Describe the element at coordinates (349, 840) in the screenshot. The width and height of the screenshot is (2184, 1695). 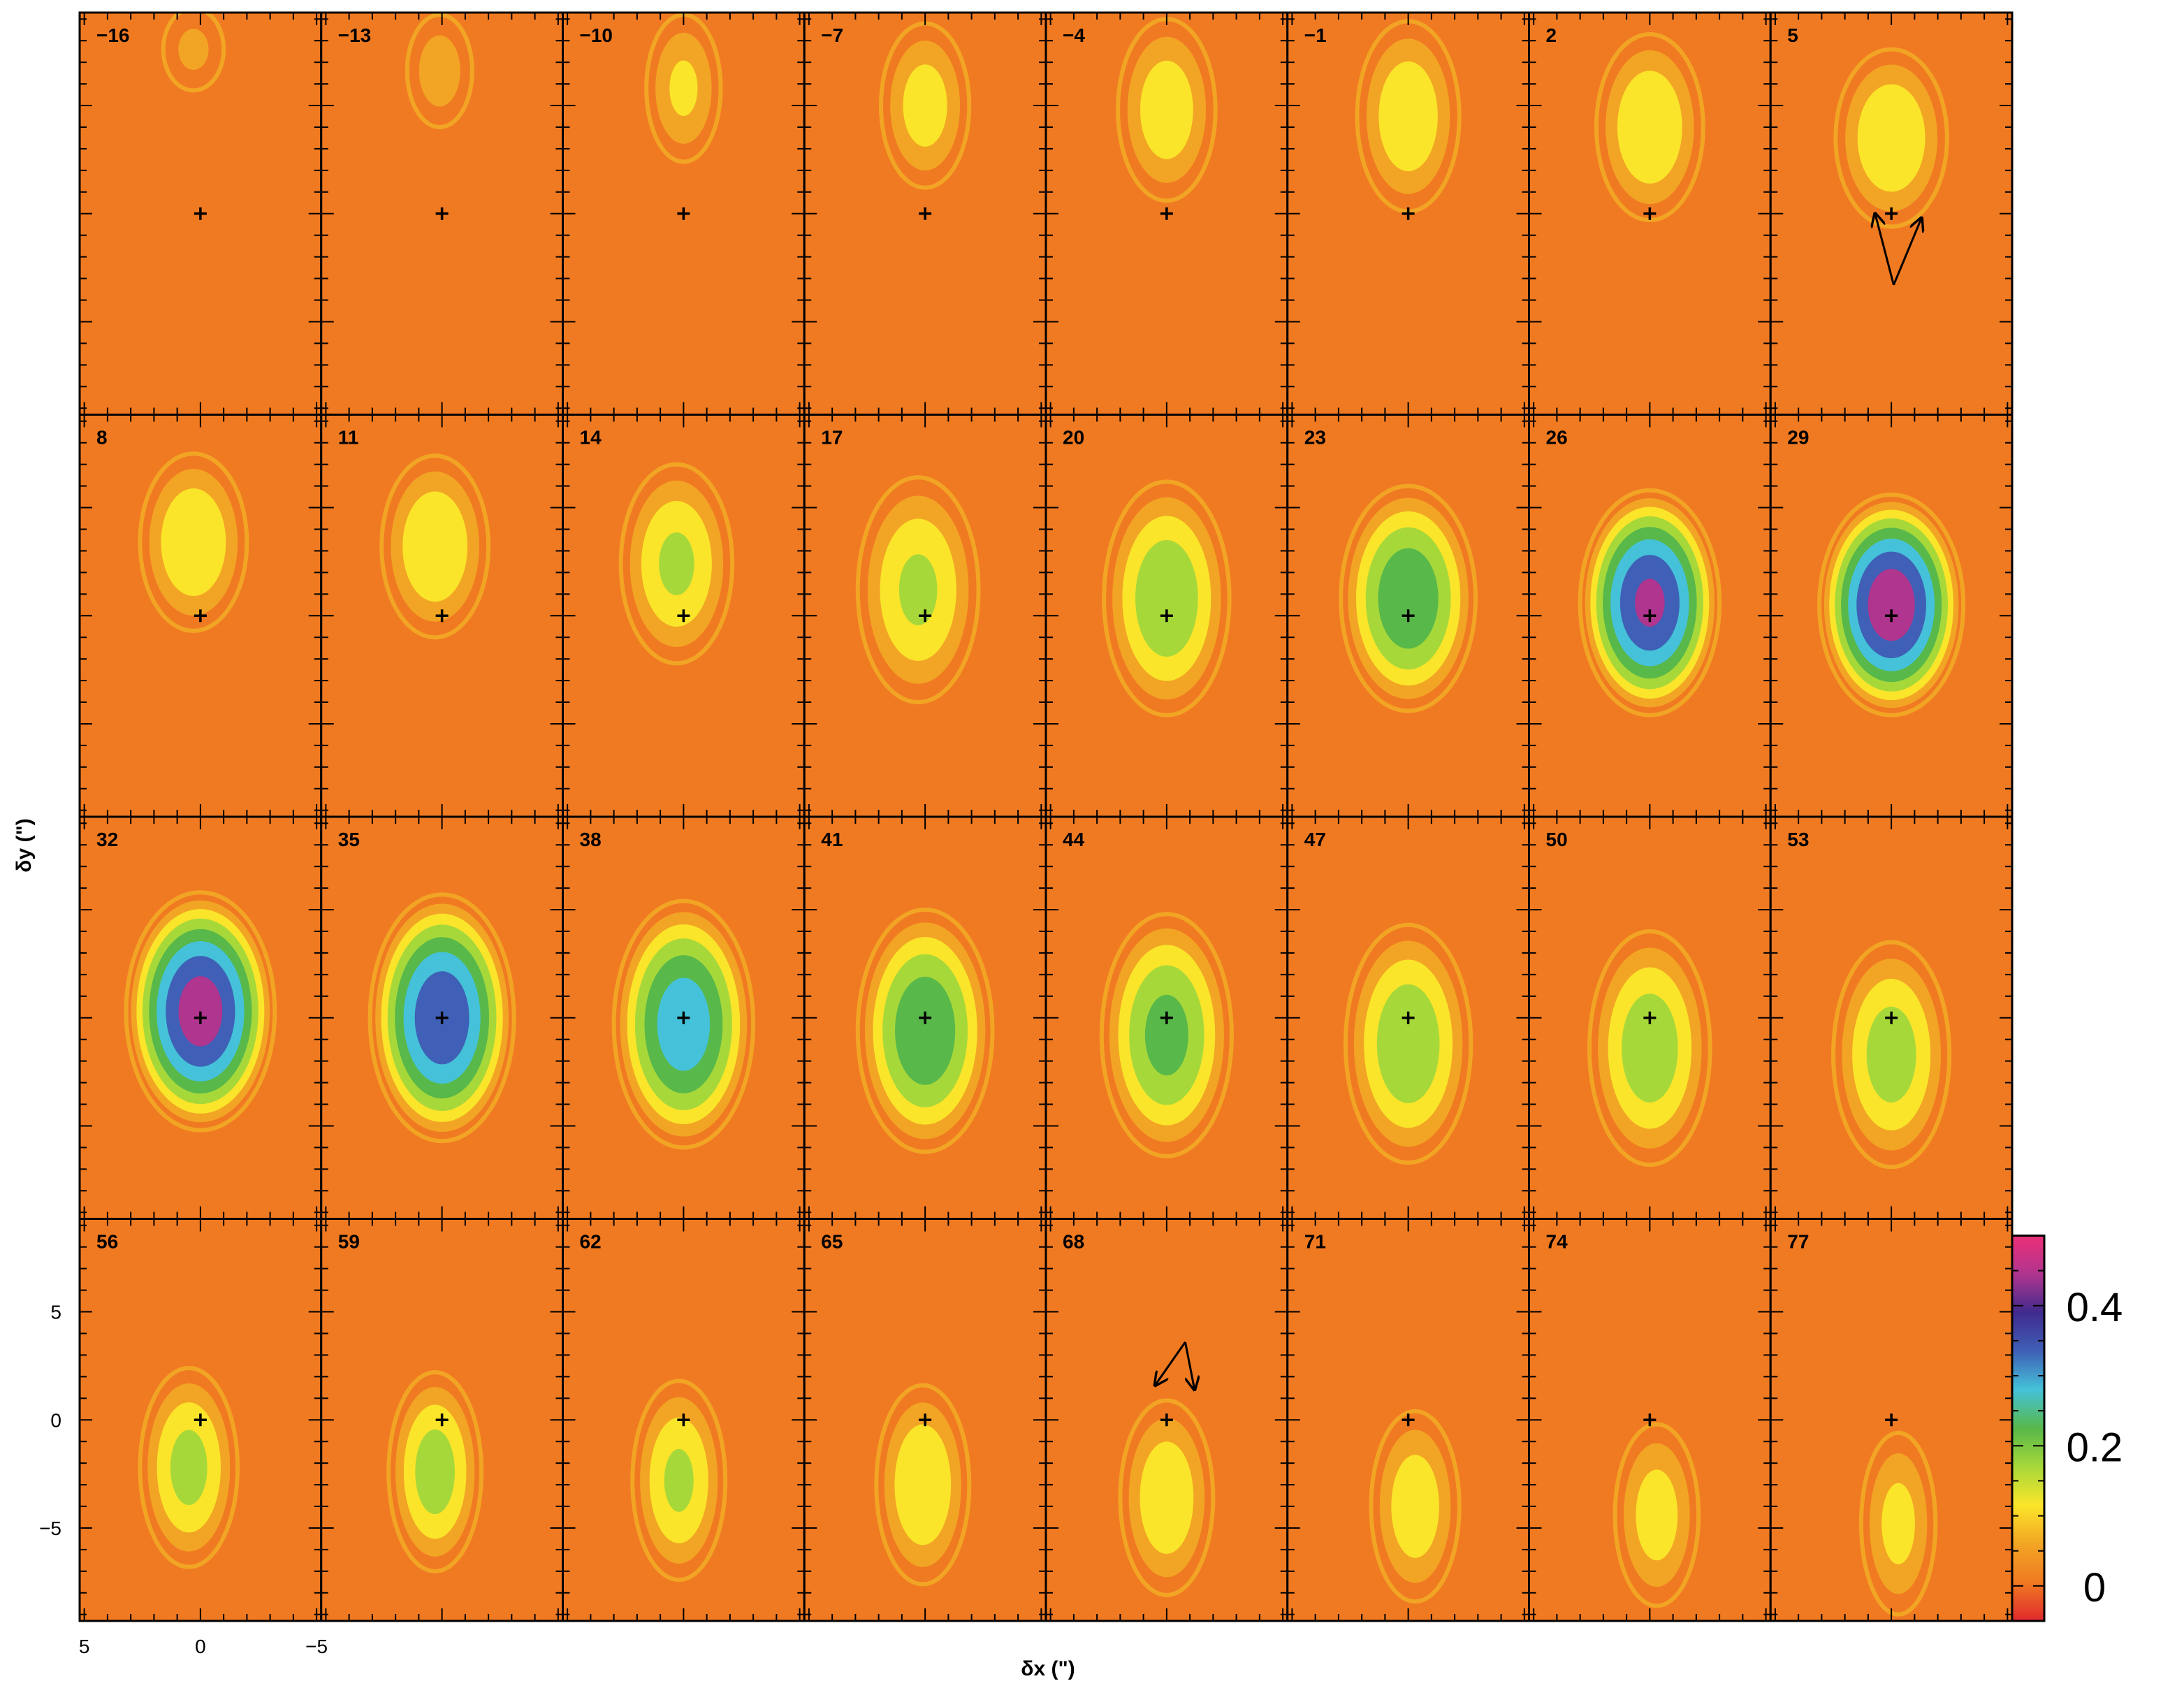
I see `panel-velocity-label: 35` at that location.